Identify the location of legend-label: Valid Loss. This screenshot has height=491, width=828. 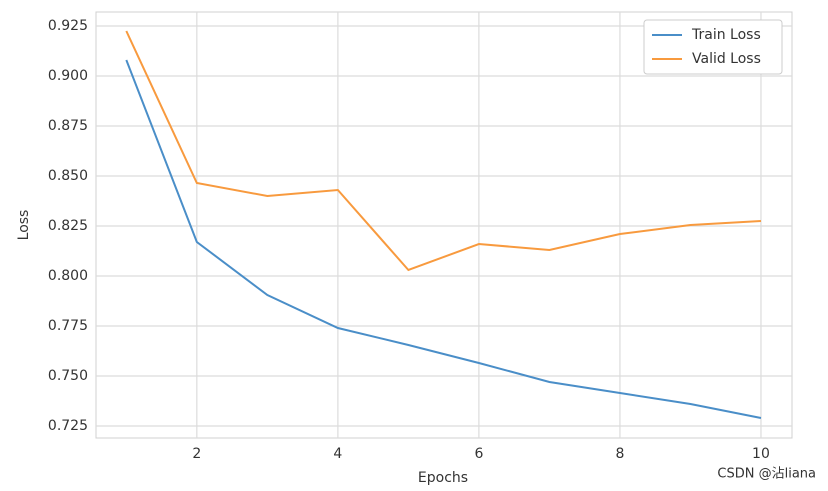
(726, 59).